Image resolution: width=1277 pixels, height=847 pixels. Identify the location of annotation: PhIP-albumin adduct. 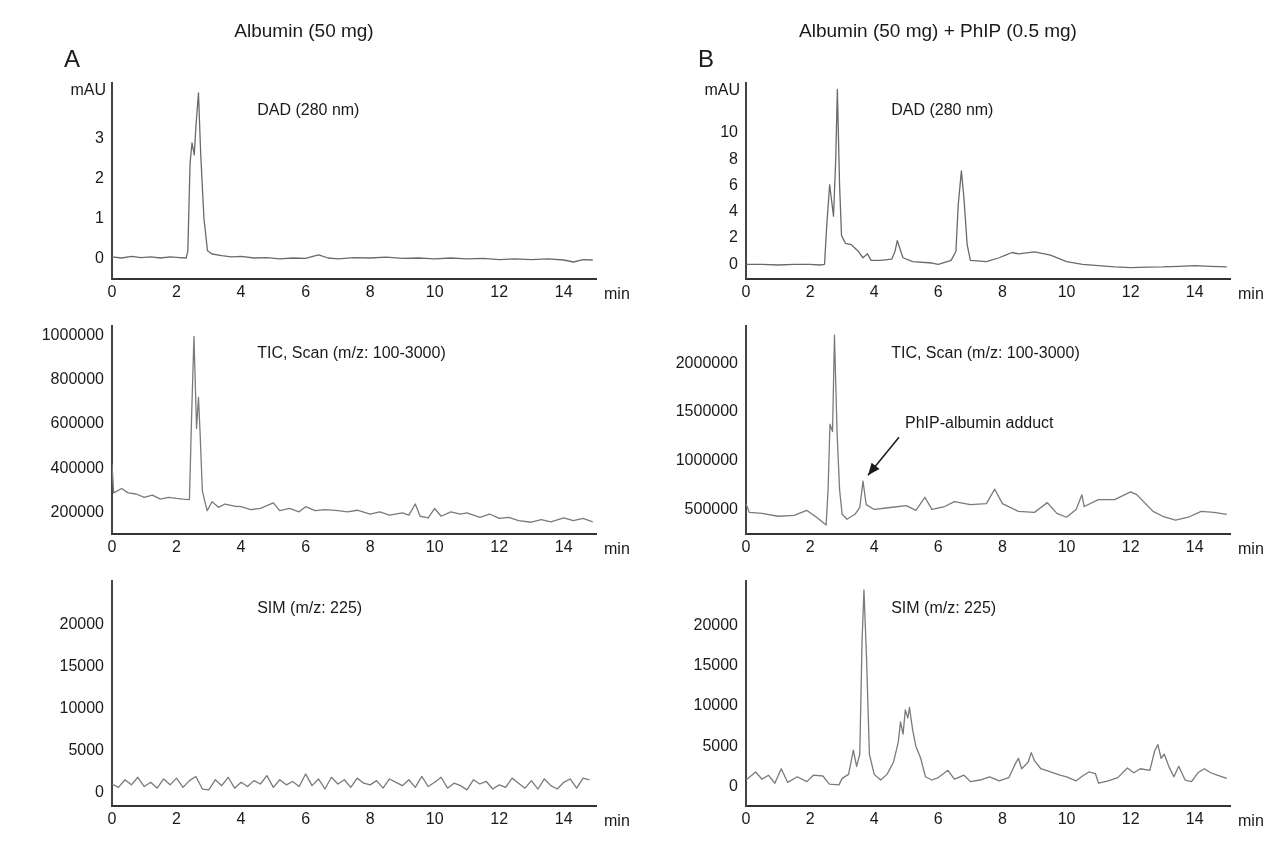
(979, 422).